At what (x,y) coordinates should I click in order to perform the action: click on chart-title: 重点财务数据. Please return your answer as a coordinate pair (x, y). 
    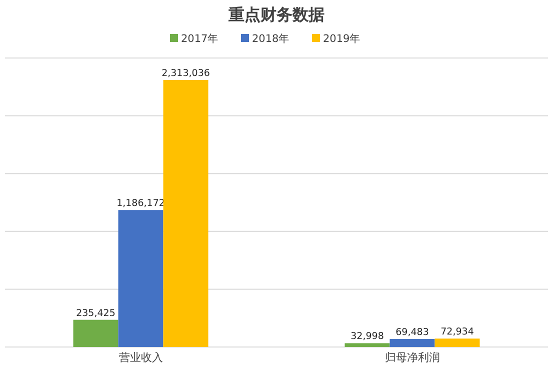
    Looking at the image, I should click on (276, 14).